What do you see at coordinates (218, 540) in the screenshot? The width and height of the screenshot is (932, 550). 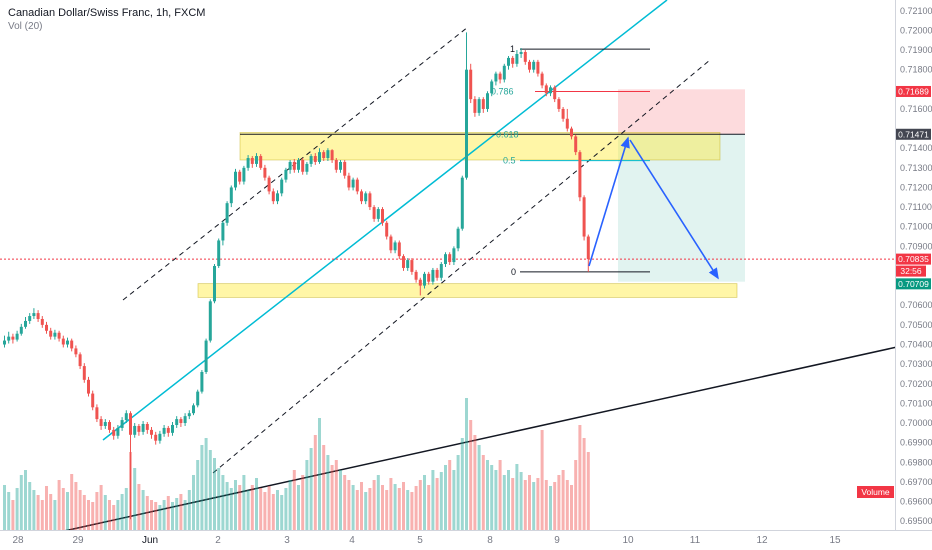 I see `time-tick-2: 2` at bounding box center [218, 540].